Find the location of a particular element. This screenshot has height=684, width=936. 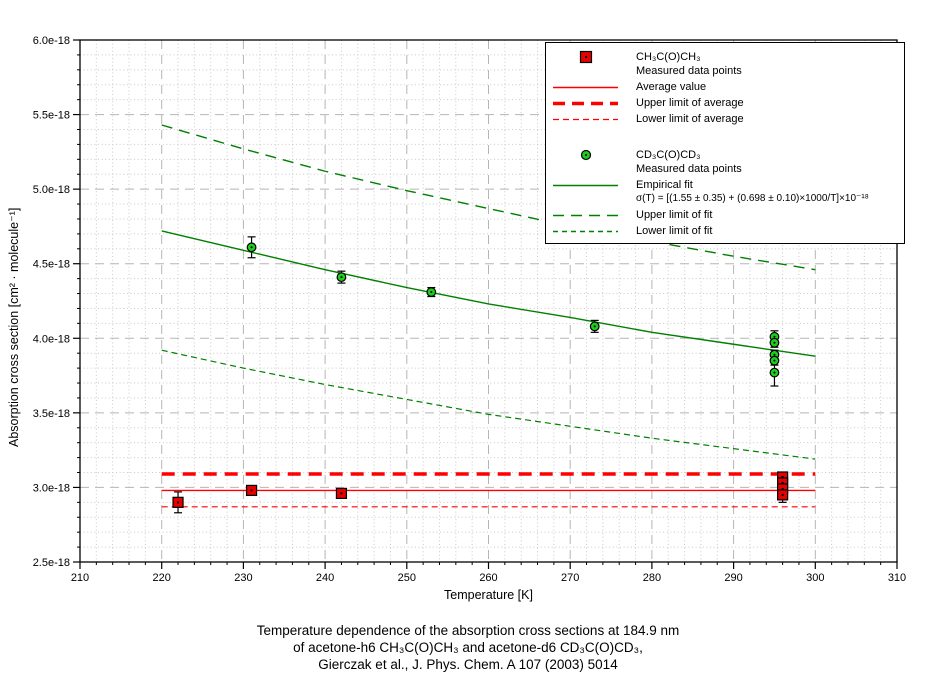

legend-row-lower-fit: Lower limit of fit is located at coordinates (725, 231).